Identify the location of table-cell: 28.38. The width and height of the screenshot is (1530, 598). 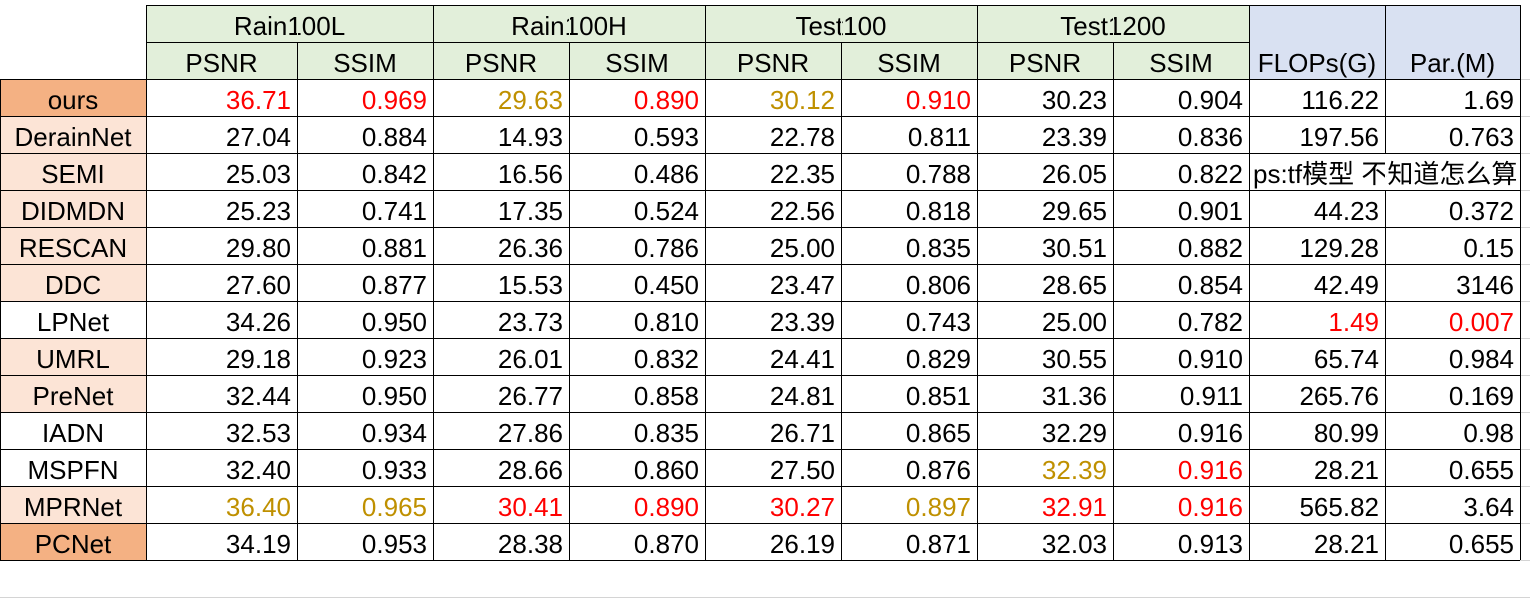
(530, 544).